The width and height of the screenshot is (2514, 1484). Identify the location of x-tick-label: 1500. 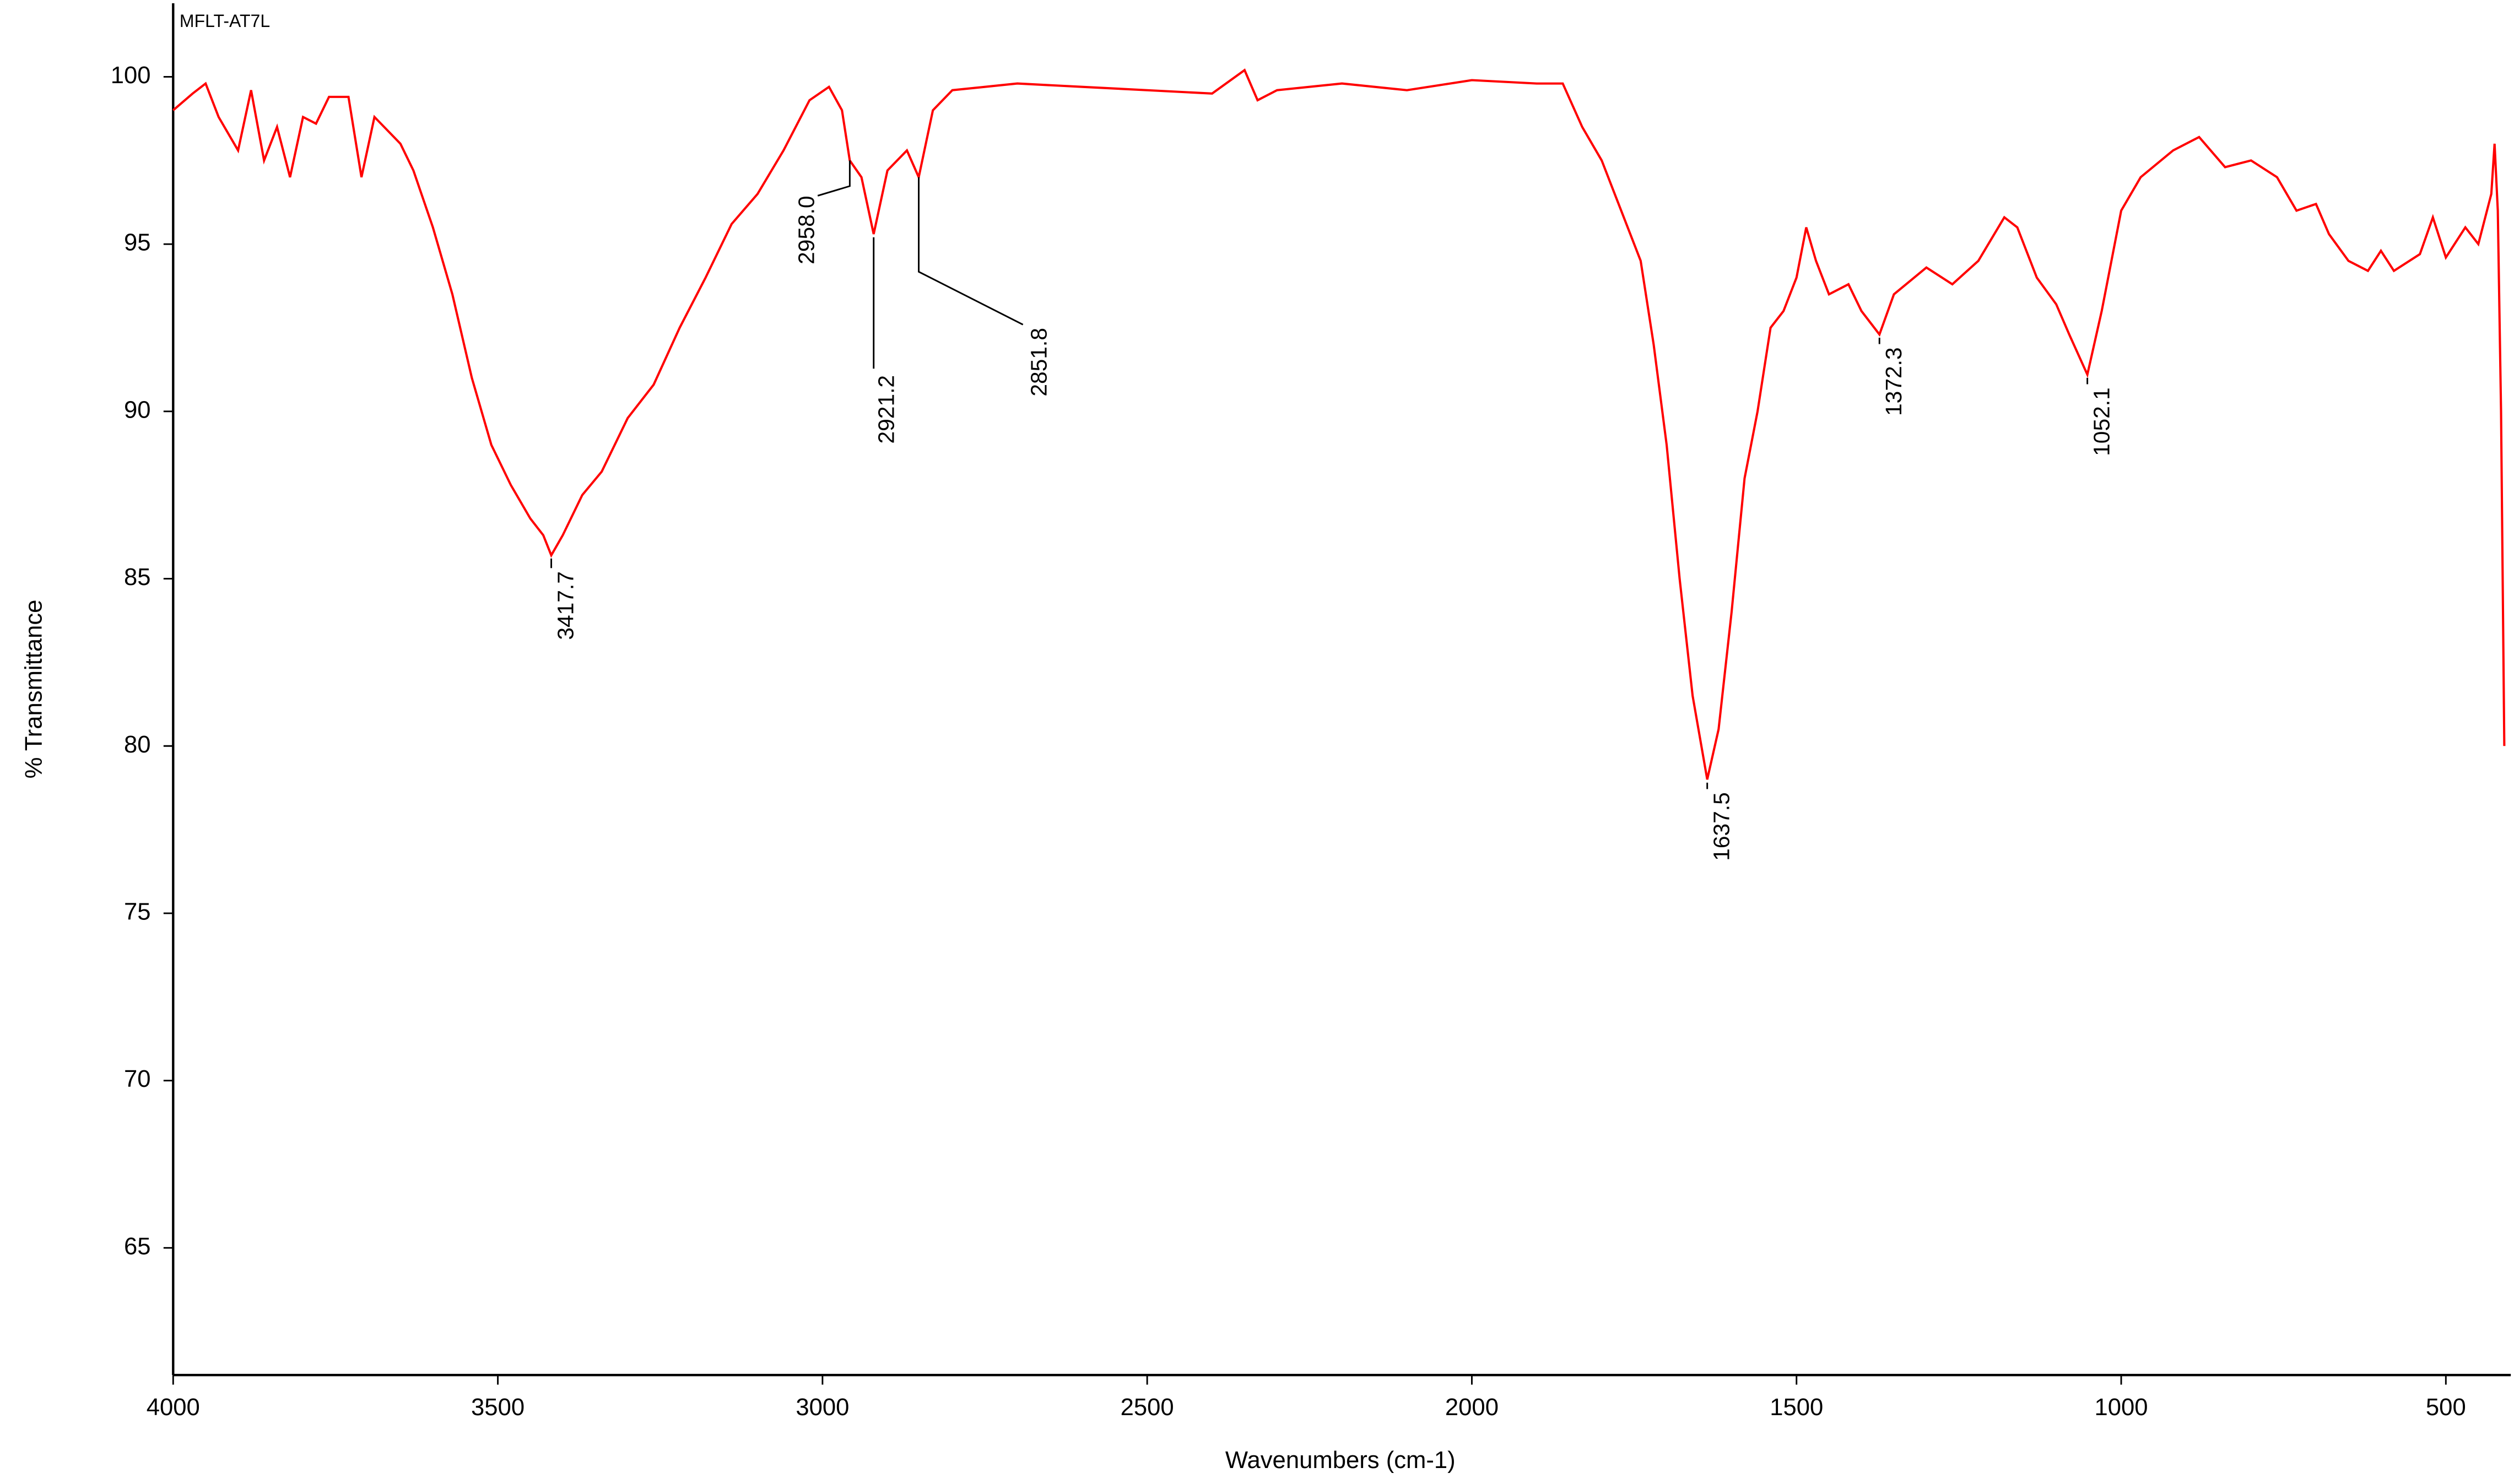
(1796, 1408).